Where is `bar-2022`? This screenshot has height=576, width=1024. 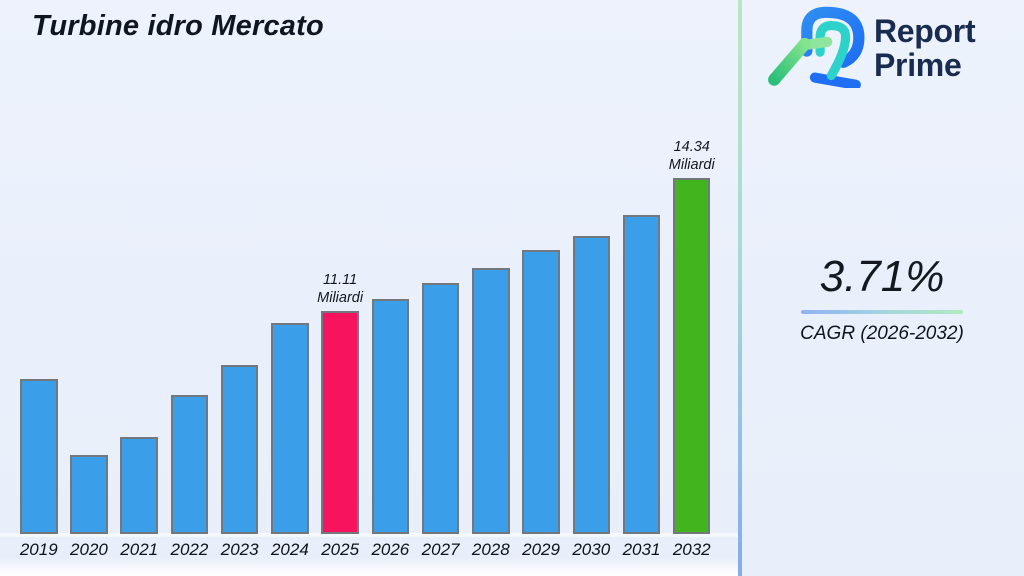 bar-2022 is located at coordinates (189, 464).